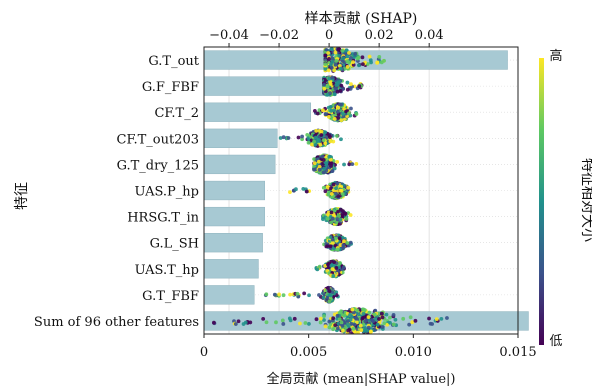 This screenshot has height=386, width=592. Describe the element at coordinates (413, 352) in the screenshot. I see `bottom-tick-label: 0.010` at that location.